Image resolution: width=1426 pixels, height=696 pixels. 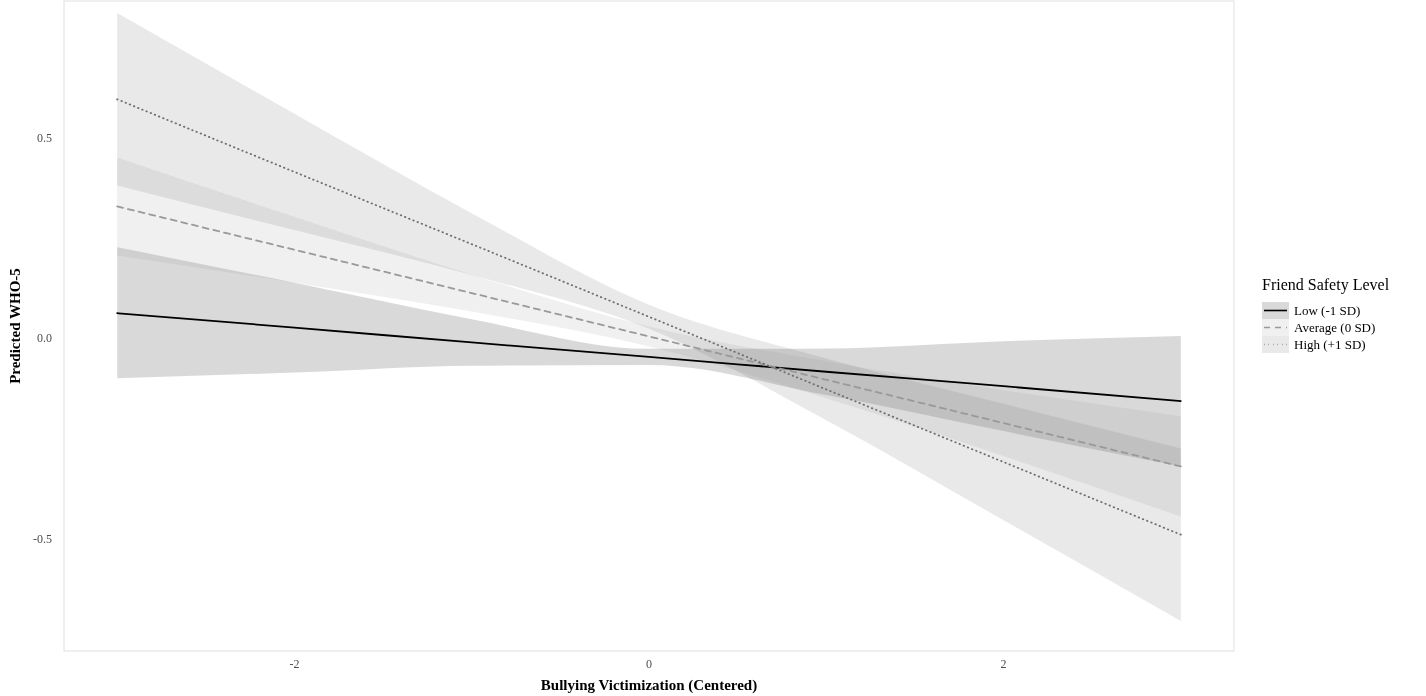 I want to click on x-tick-label: -2, so click(x=294, y=664).